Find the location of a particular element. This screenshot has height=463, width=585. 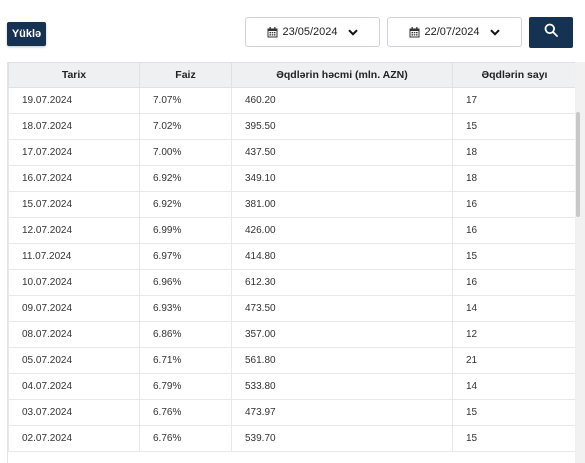

volume-cell: 561.80 is located at coordinates (342, 360).